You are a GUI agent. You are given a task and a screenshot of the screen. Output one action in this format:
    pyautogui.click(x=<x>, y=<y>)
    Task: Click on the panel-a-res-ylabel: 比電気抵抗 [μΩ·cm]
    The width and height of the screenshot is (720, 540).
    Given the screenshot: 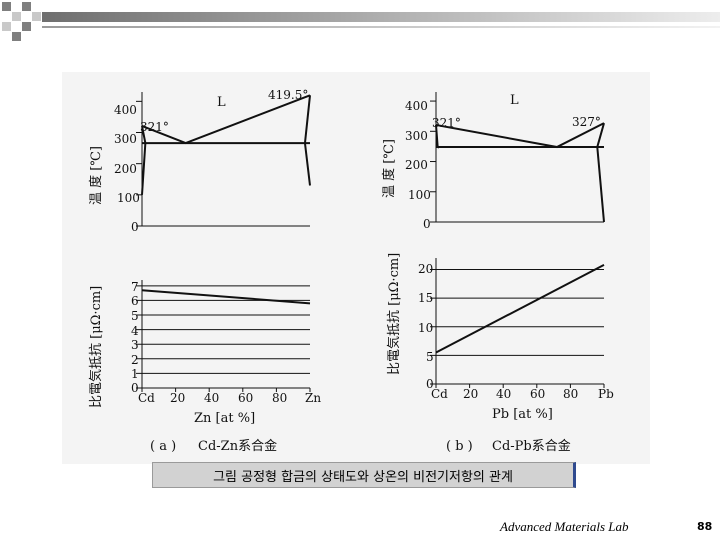 What is the action you would take?
    pyautogui.click(x=96, y=347)
    